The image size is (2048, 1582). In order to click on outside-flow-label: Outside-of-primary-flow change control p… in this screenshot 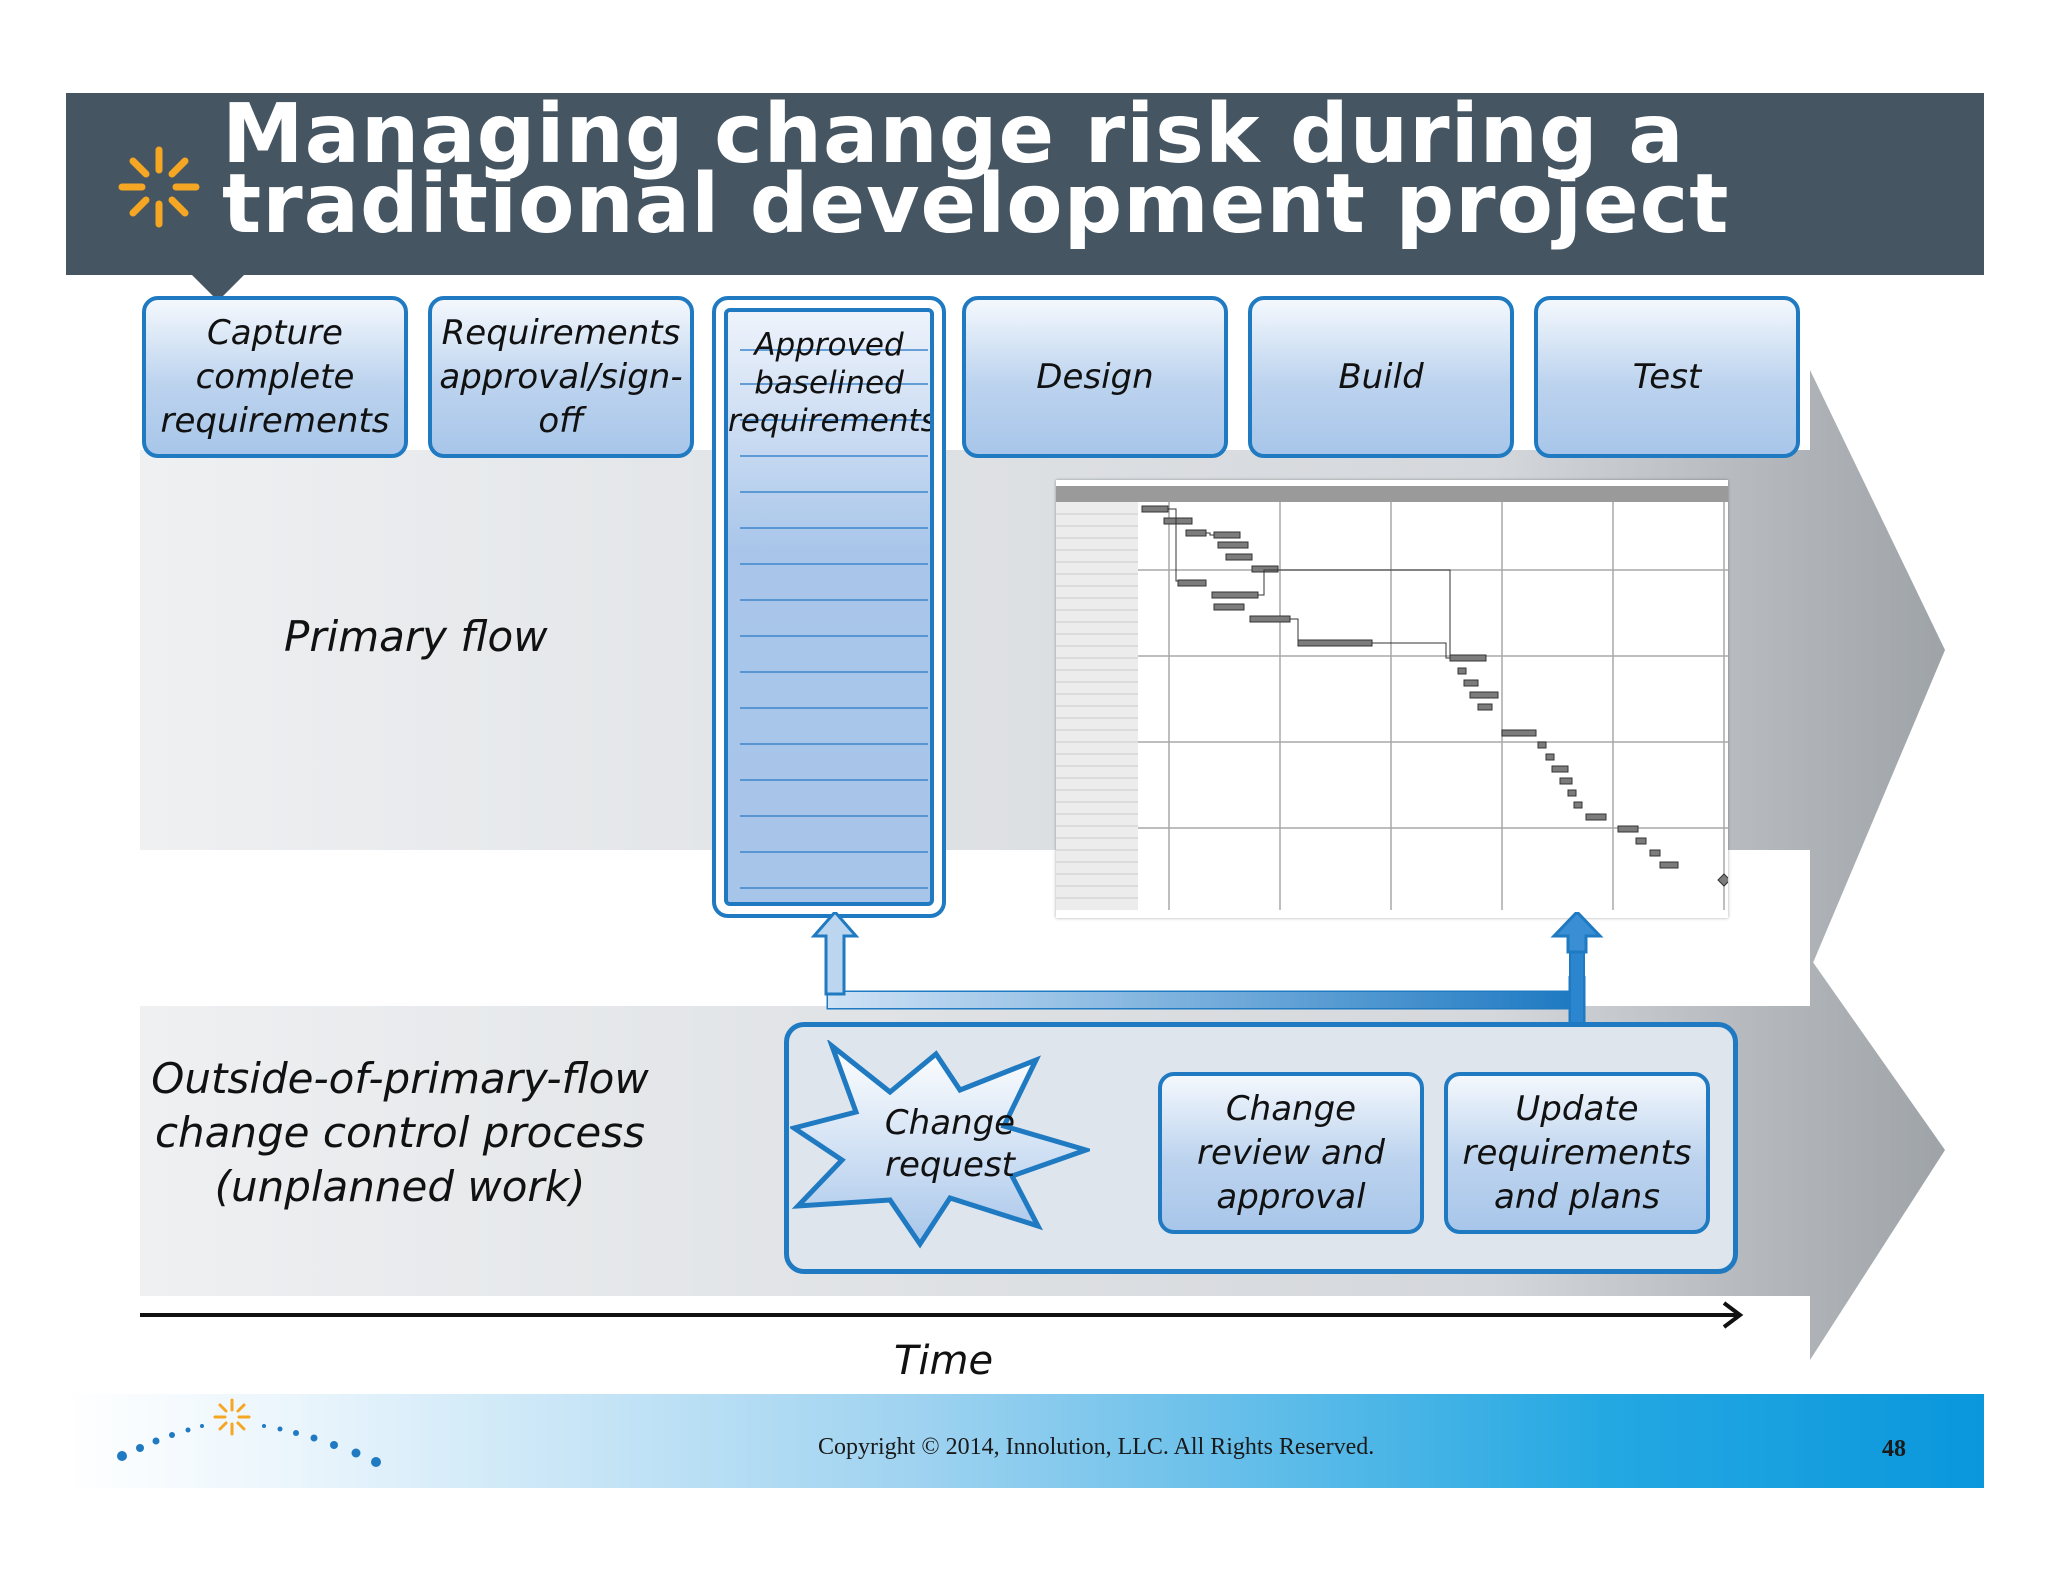, I will do `click(400, 1132)`.